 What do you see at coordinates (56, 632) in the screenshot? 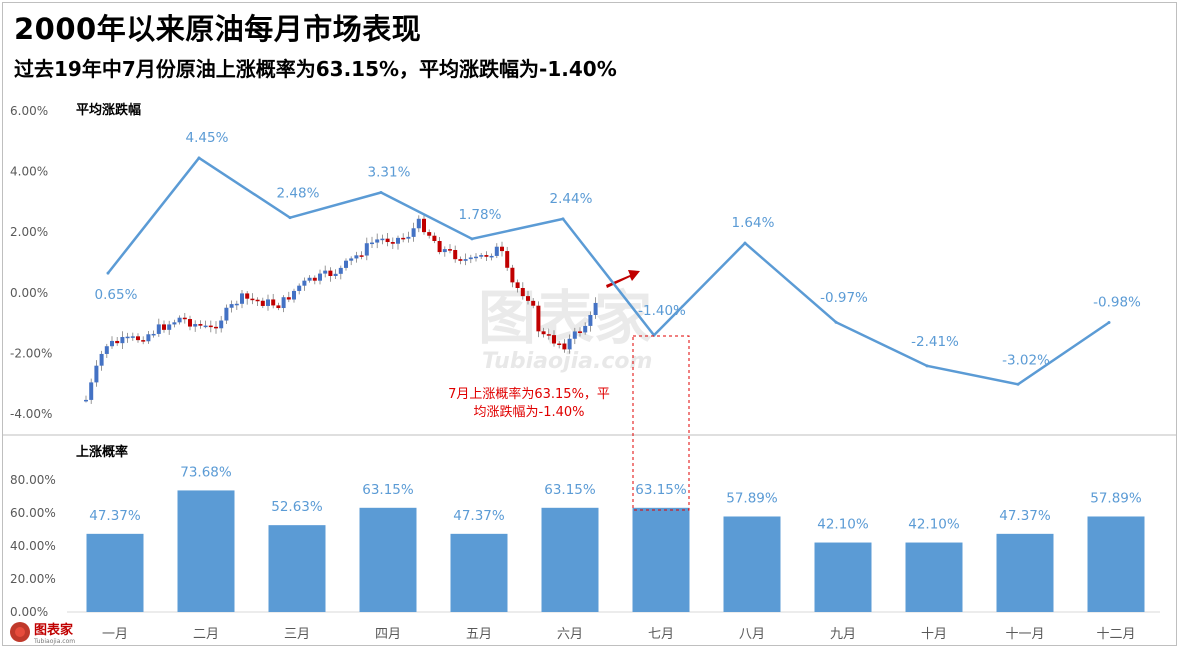
I see `brand-logo: 图表家 Tubiaojia.com` at bounding box center [56, 632].